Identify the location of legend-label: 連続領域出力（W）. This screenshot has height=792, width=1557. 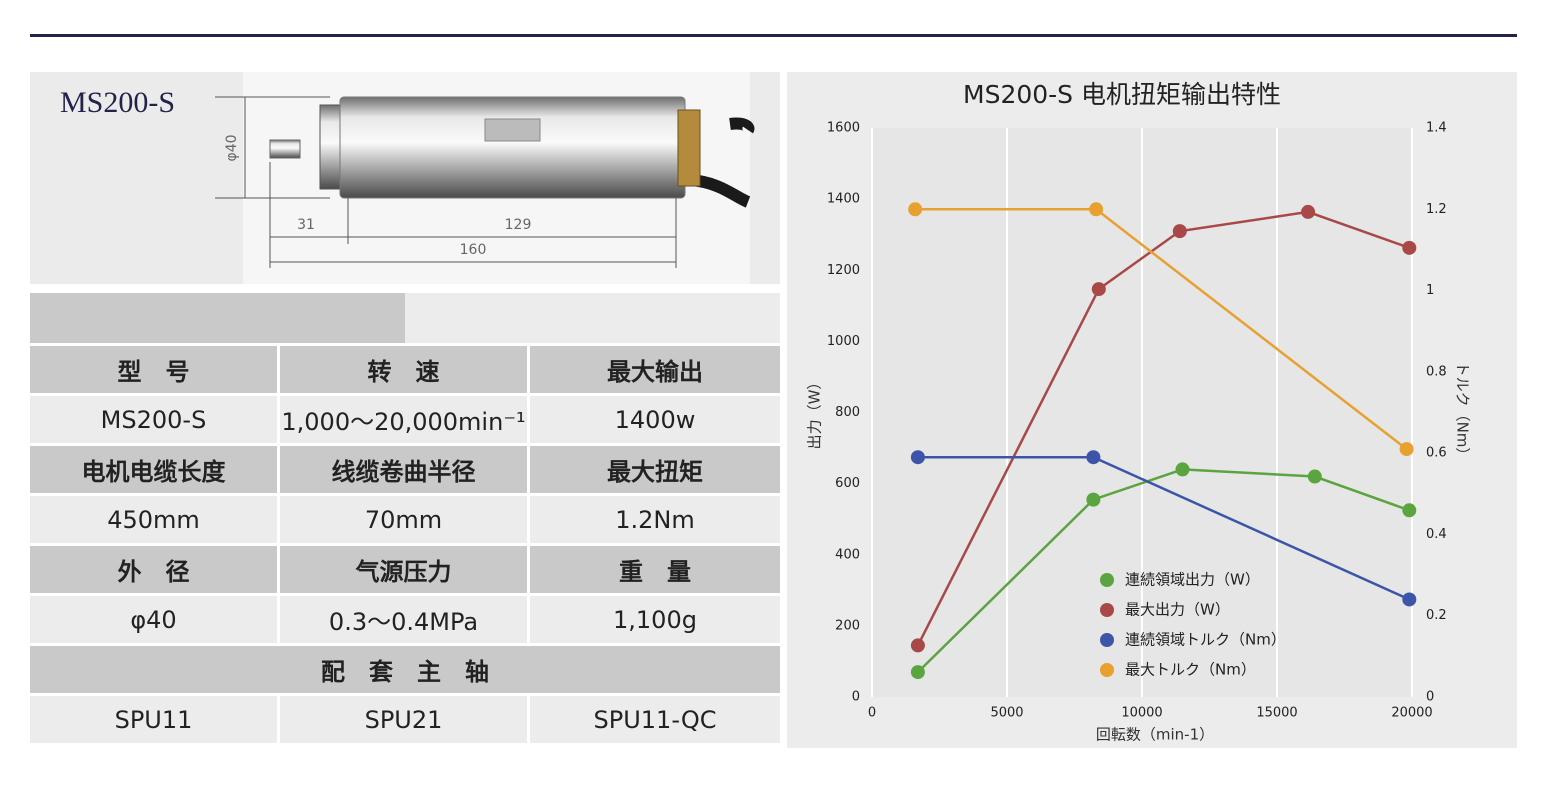
(1192, 580).